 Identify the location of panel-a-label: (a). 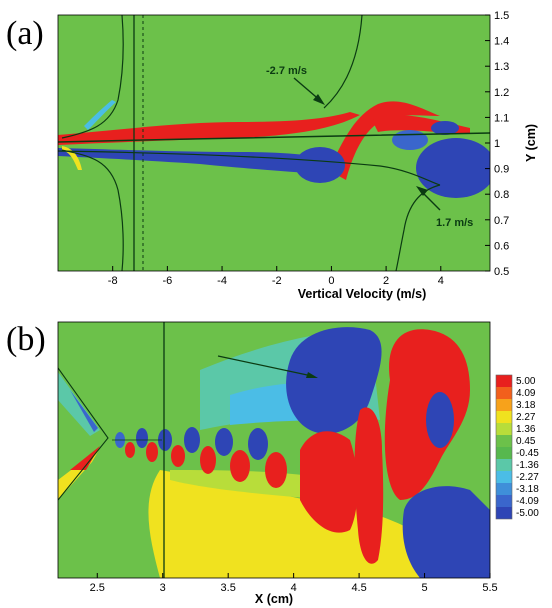
(25, 33).